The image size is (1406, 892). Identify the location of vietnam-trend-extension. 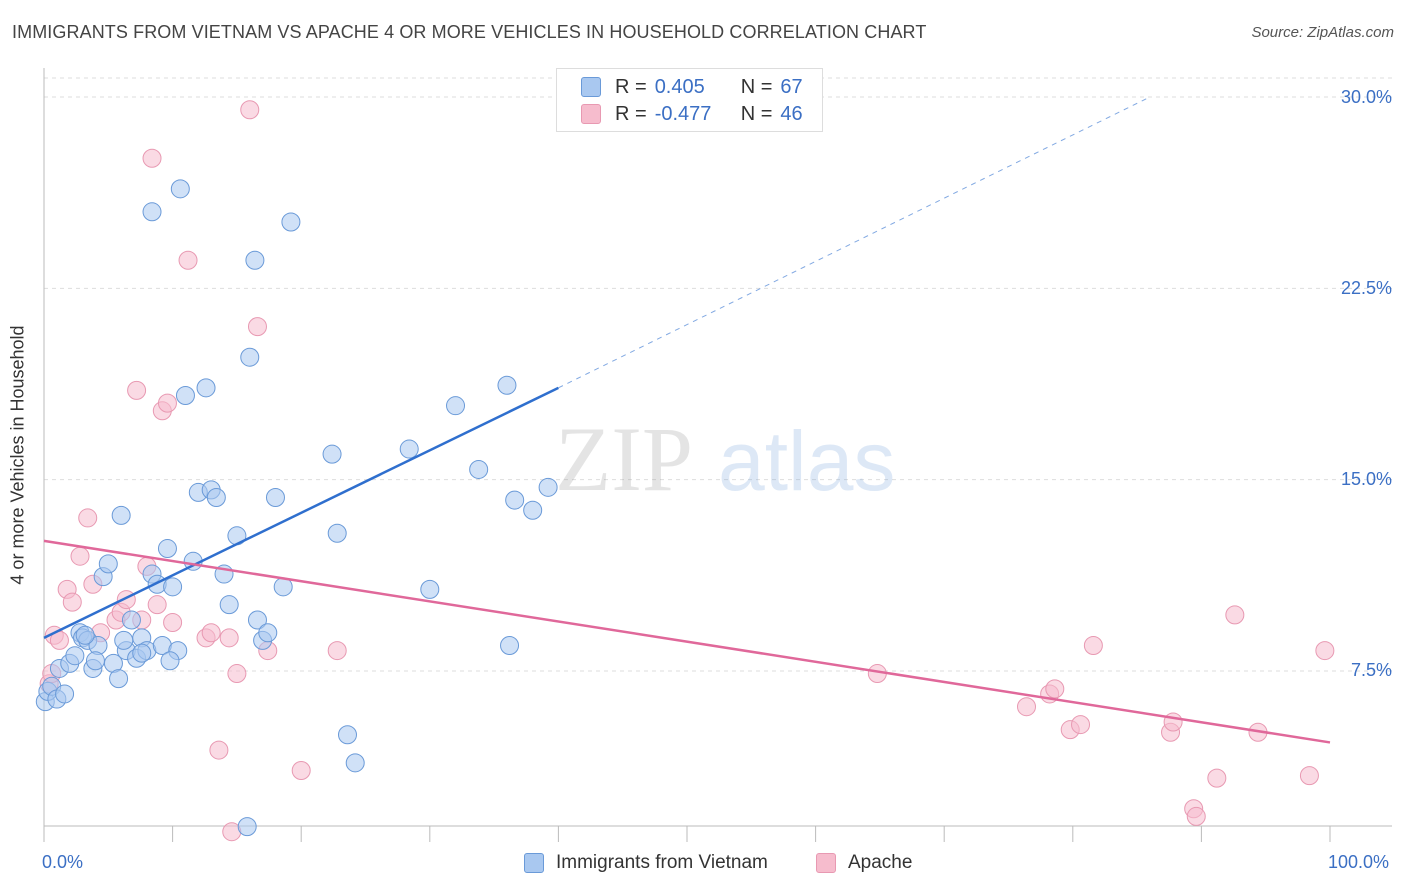
(854, 242).